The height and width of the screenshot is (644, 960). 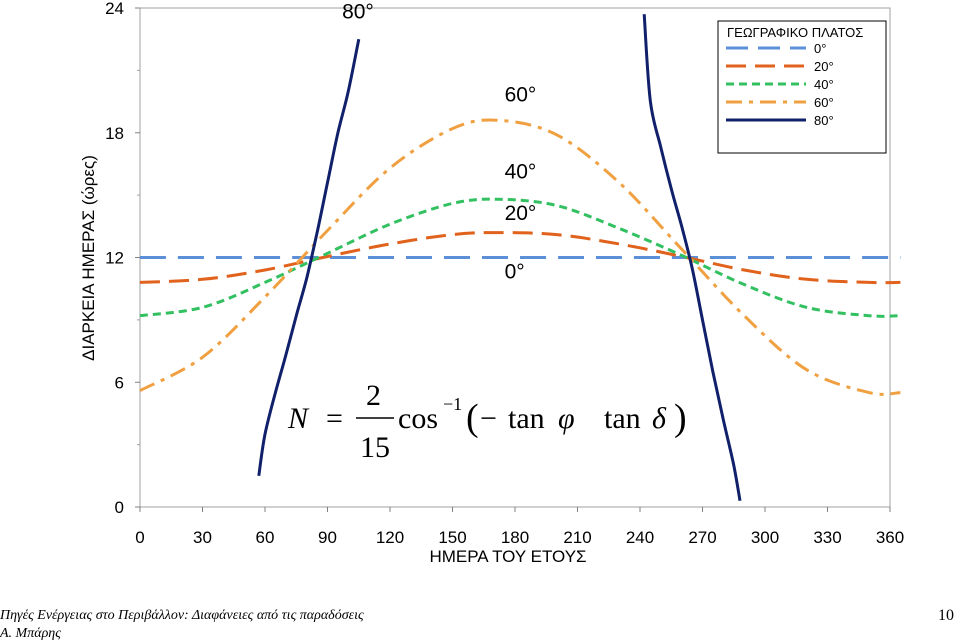 What do you see at coordinates (298, 418) in the screenshot?
I see `formula-lhs: N` at bounding box center [298, 418].